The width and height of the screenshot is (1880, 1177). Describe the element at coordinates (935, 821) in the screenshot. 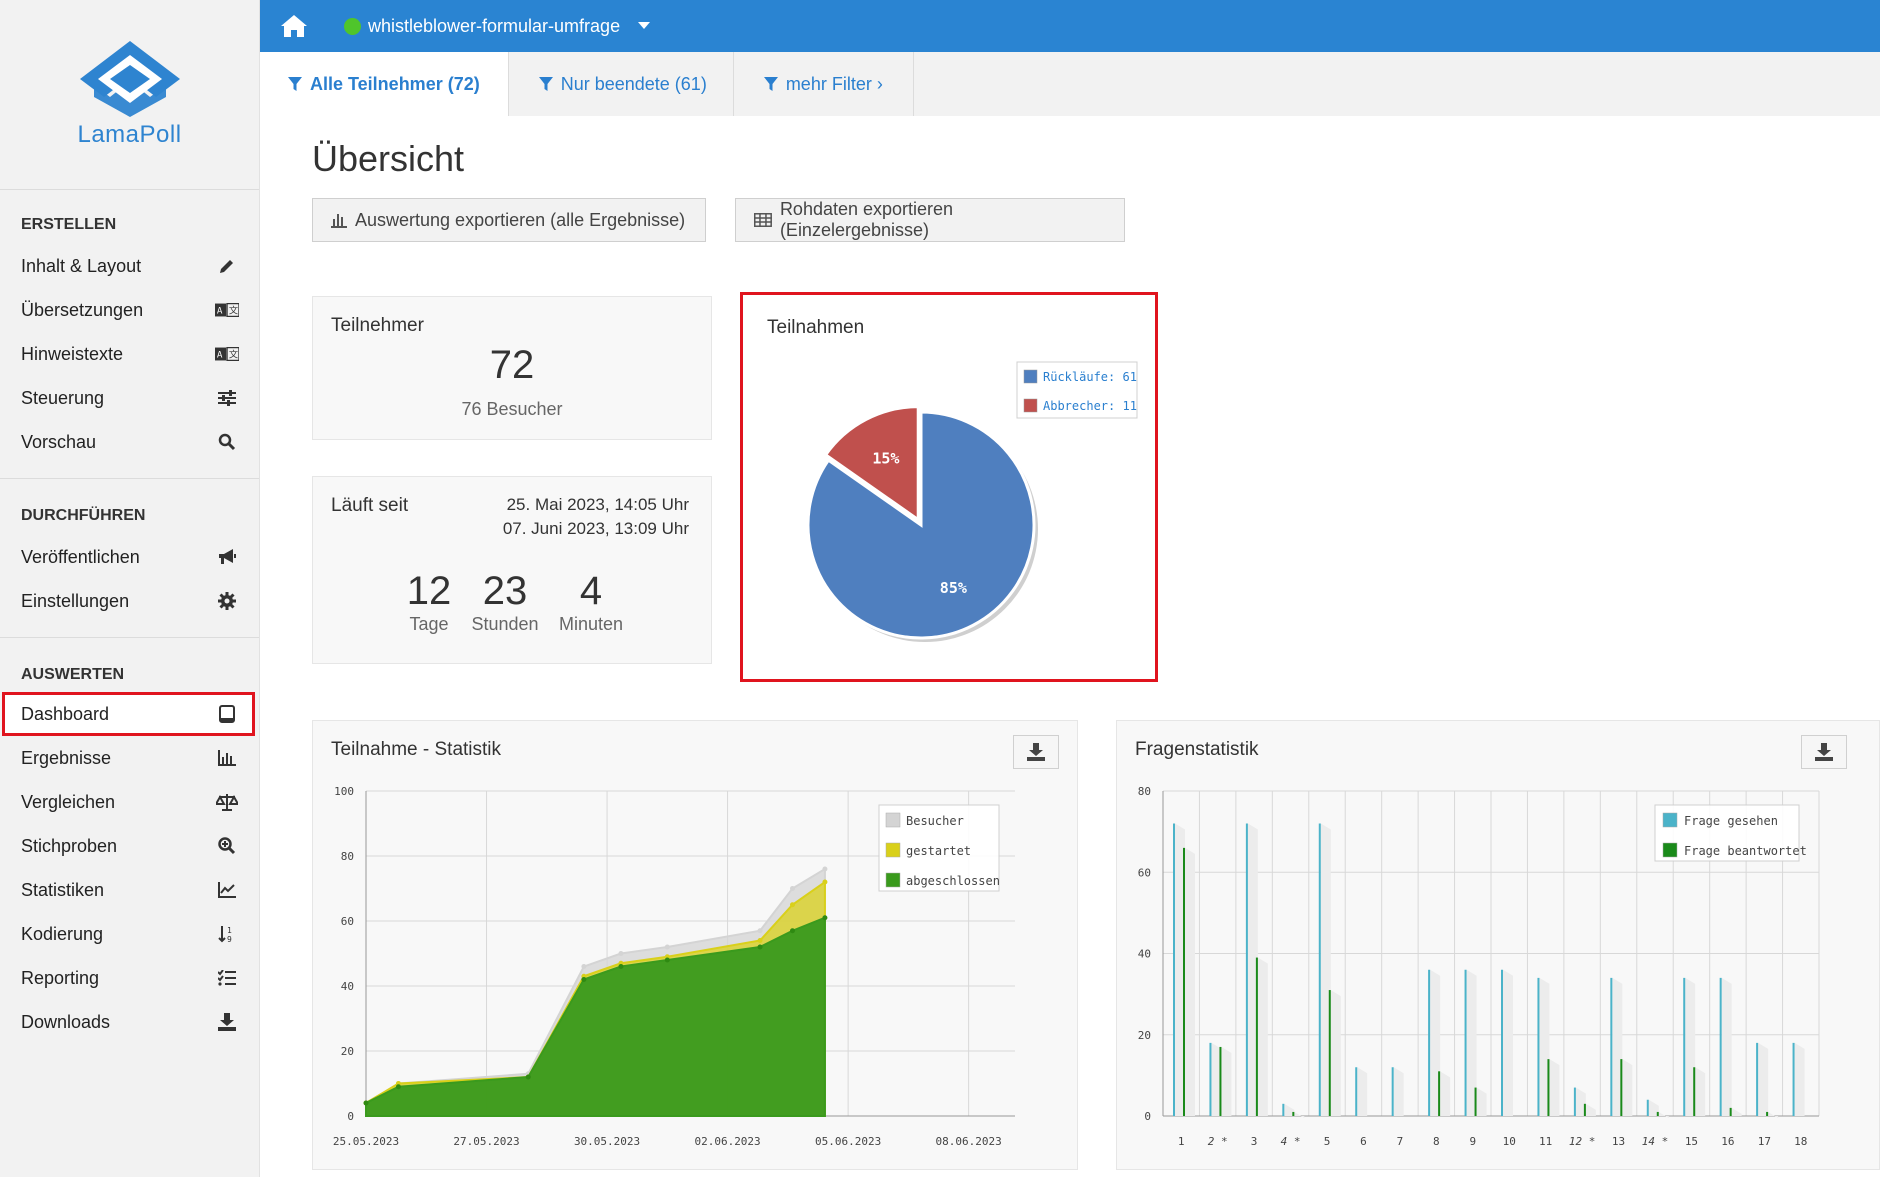

I see `legend-label: Besucher` at that location.